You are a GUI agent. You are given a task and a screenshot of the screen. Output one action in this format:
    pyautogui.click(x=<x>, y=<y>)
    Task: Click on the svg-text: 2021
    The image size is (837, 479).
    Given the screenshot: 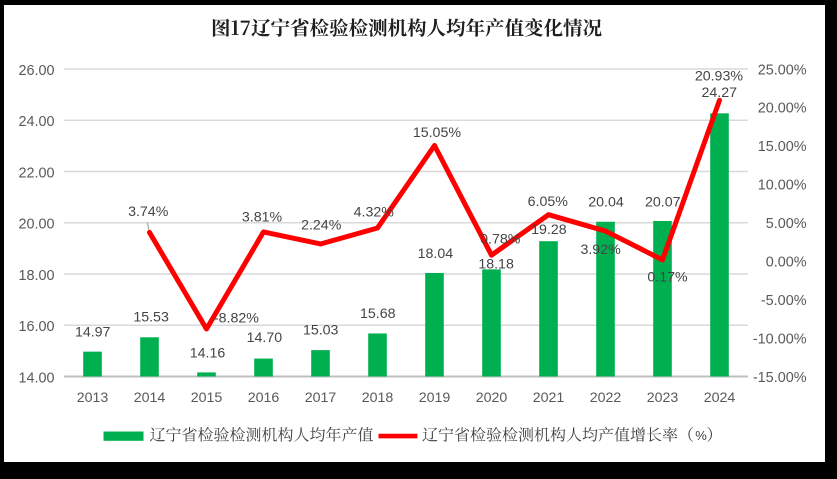 What is the action you would take?
    pyautogui.click(x=549, y=398)
    